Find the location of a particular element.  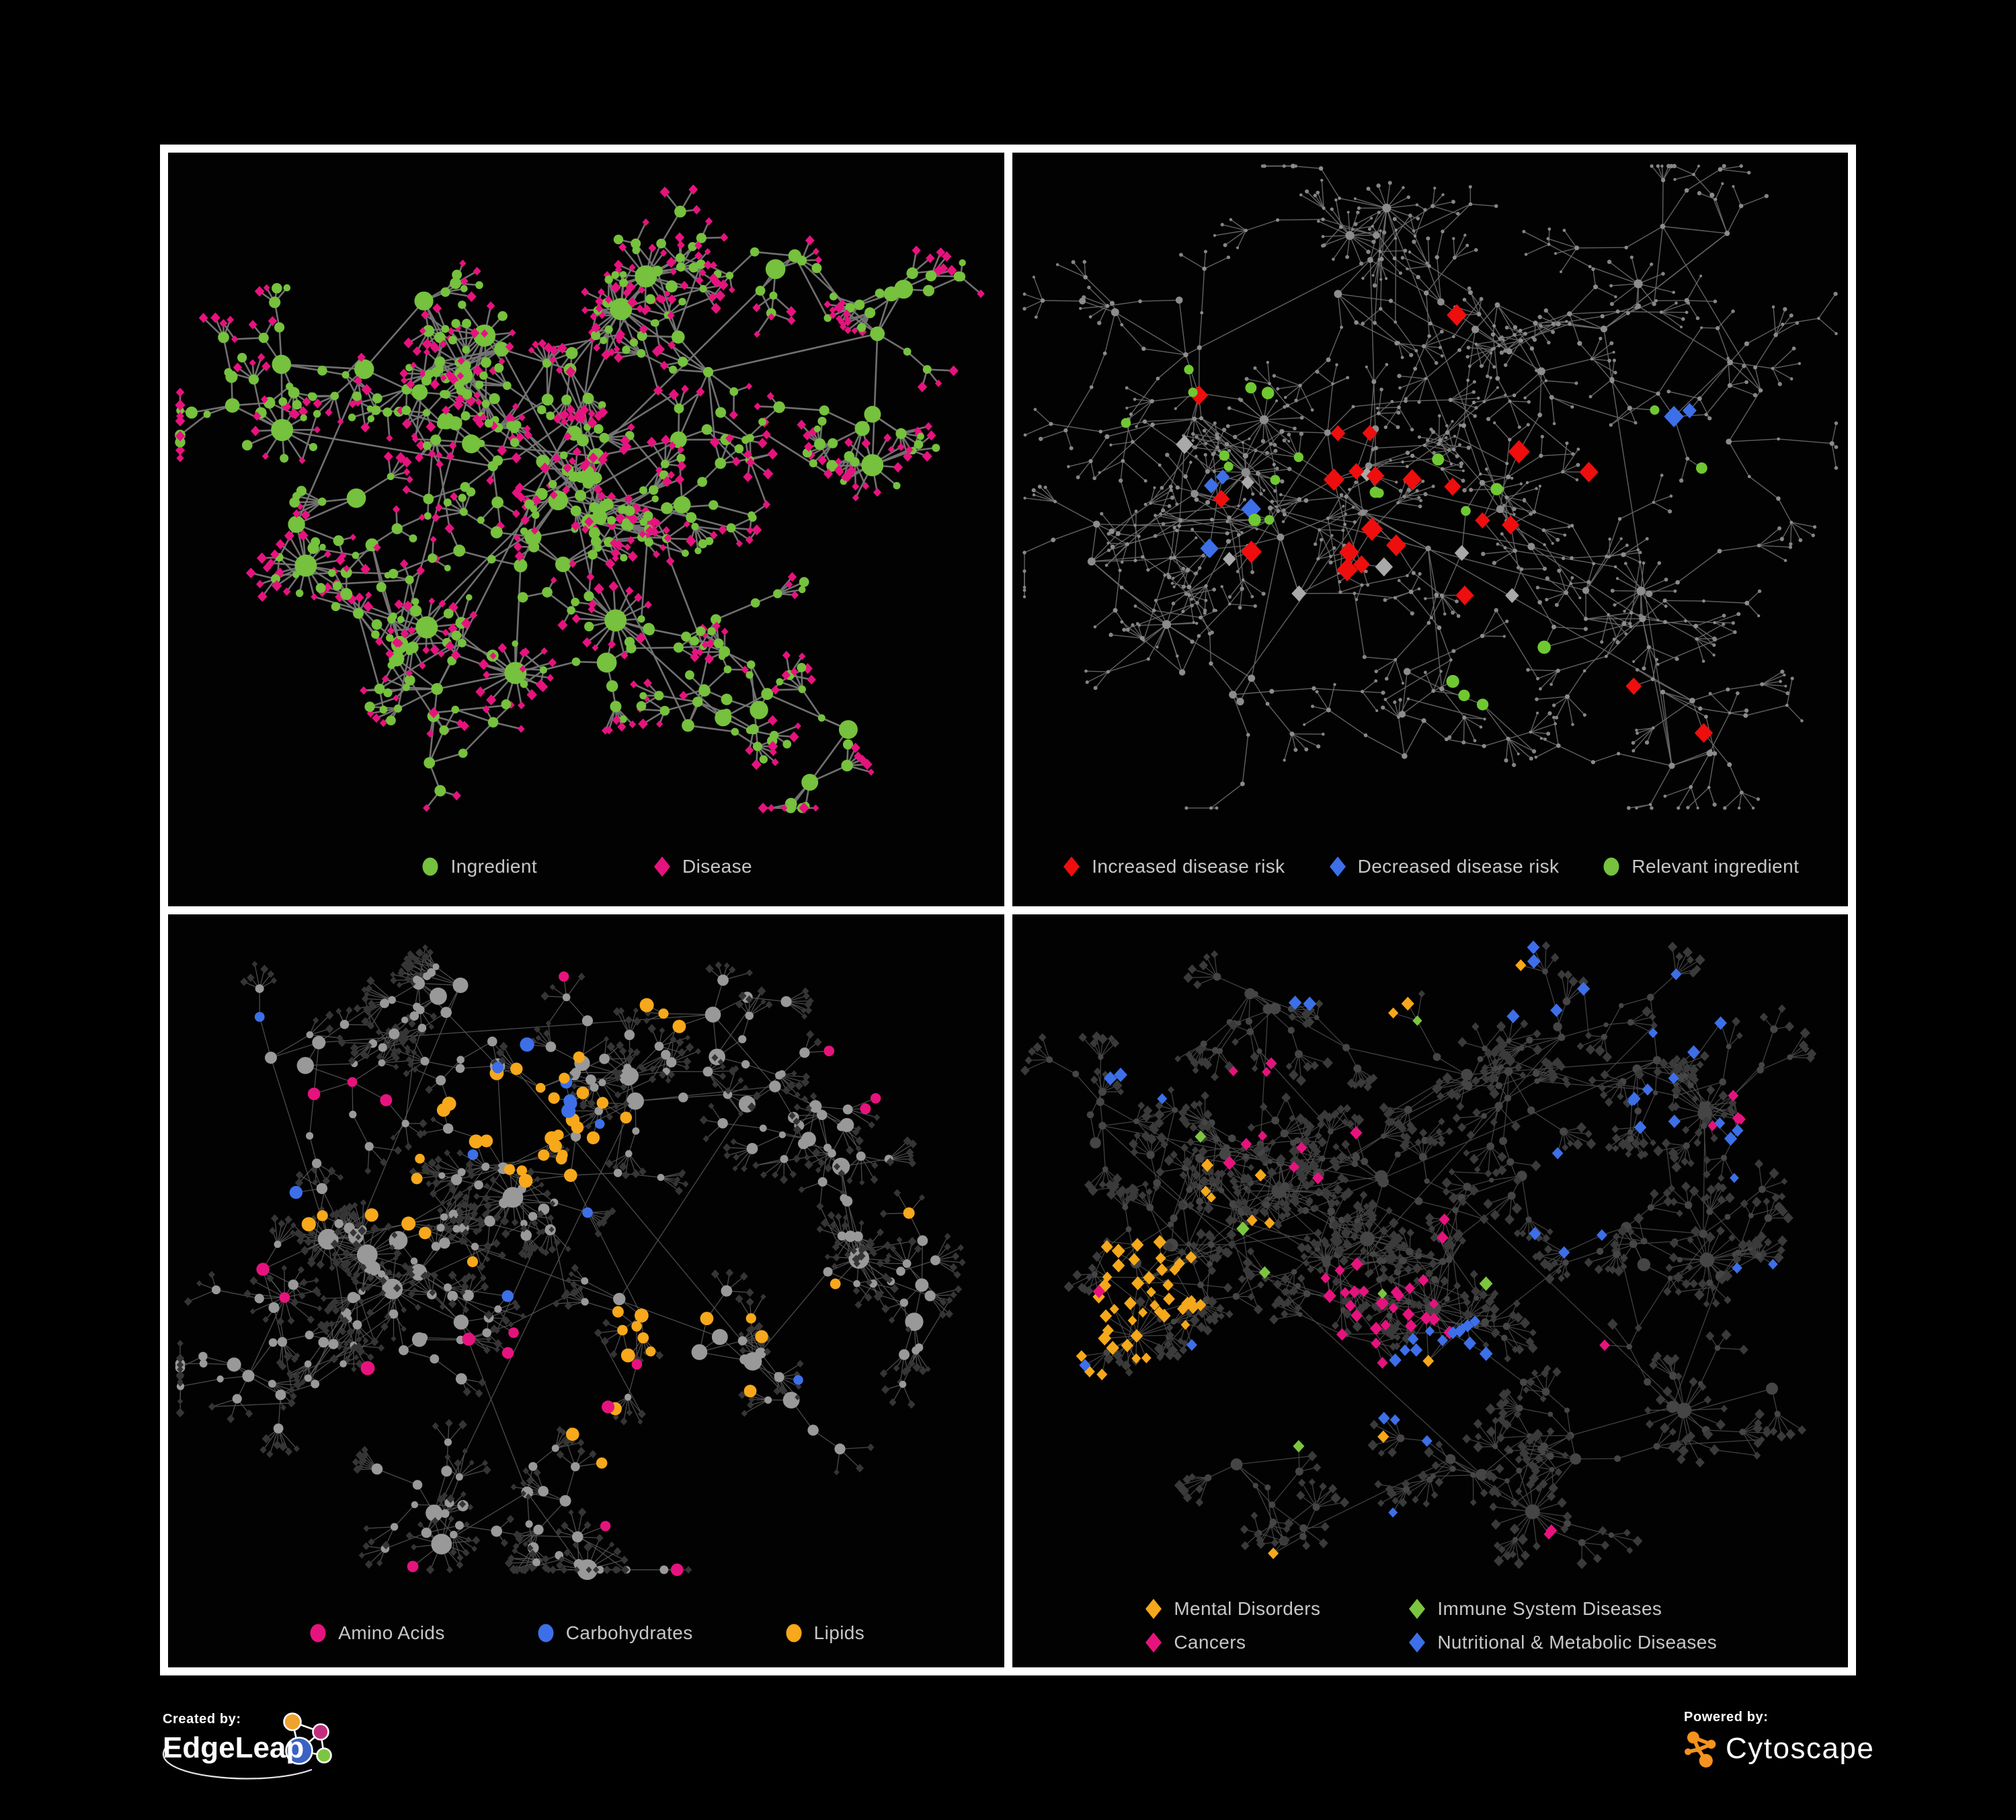

logo-magenta-node-icon is located at coordinates (320, 1732).